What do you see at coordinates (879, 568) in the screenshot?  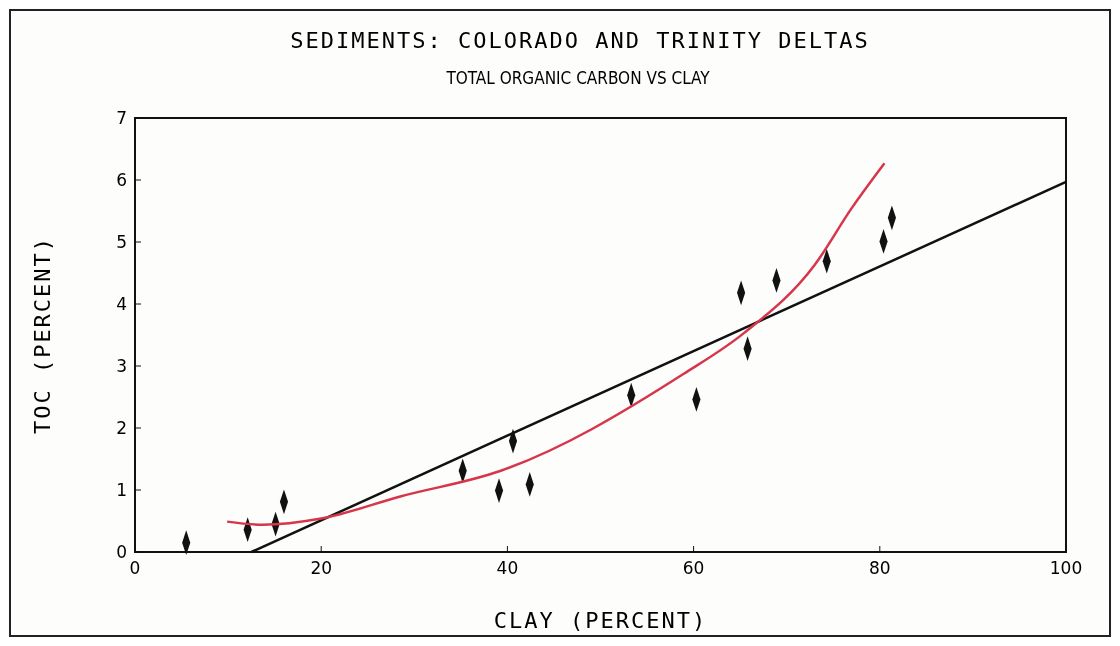 I see `x-tick-label: 80` at bounding box center [879, 568].